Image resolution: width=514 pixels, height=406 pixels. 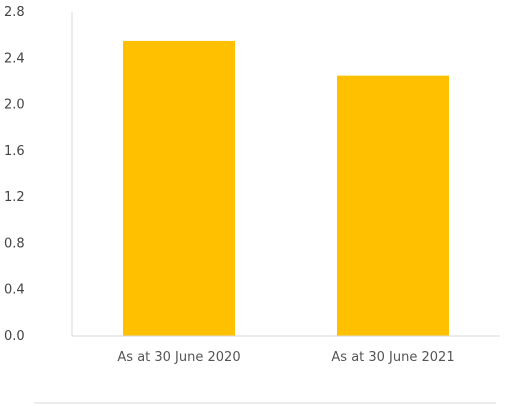 What do you see at coordinates (38, 174) in the screenshot?
I see `y-axis: 0.0 0.4 0.8 1.2 1.6 2.0 2.4 2.8` at bounding box center [38, 174].